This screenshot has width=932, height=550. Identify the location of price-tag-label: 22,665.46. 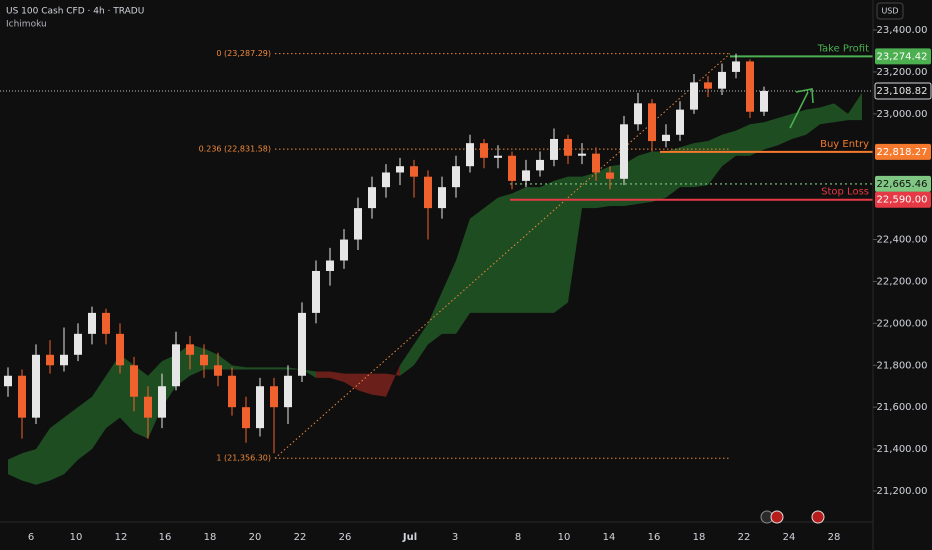
(902, 184).